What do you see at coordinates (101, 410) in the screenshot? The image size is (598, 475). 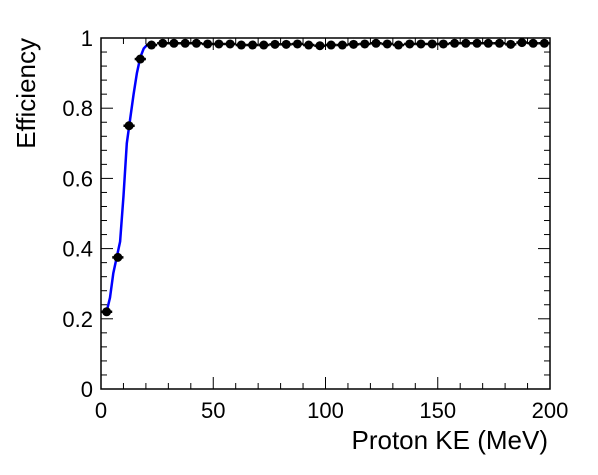 I see `x-tick-label: 0` at bounding box center [101, 410].